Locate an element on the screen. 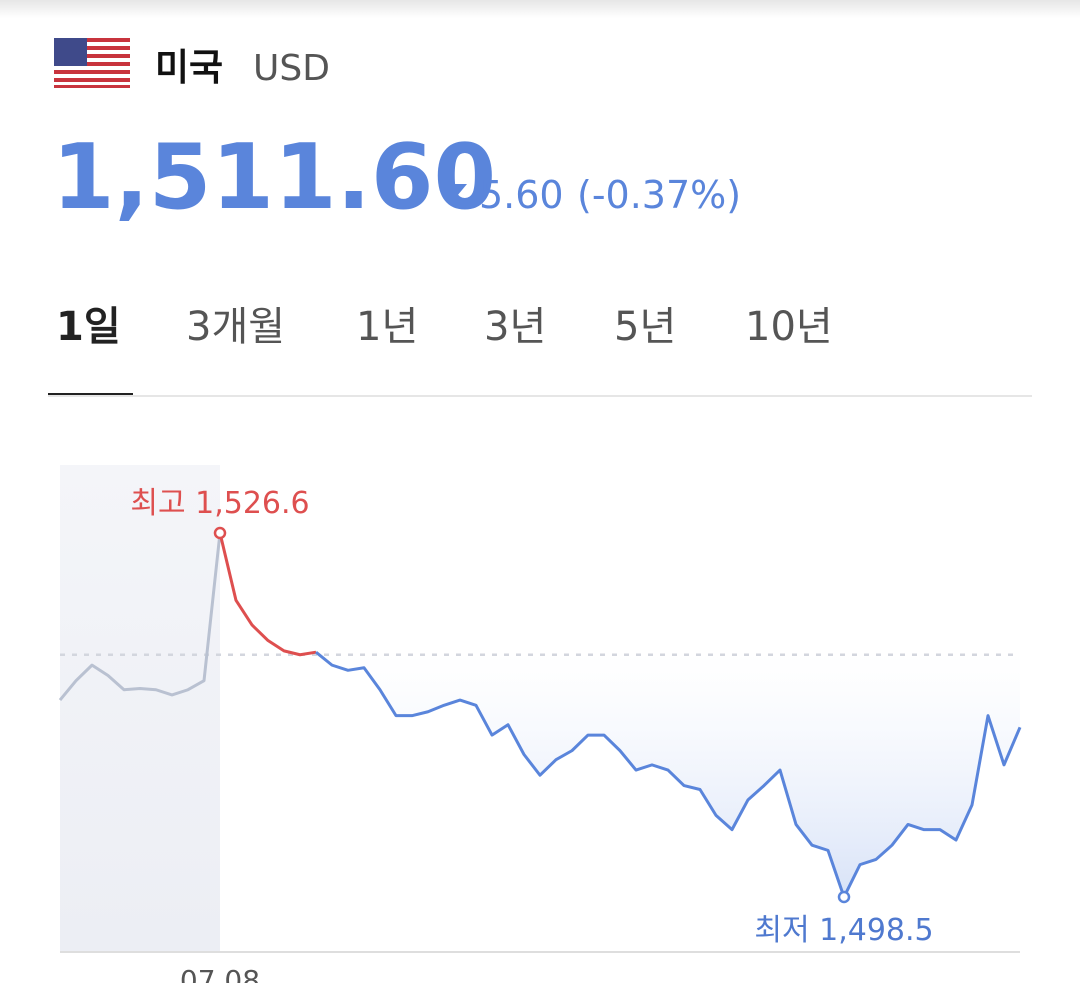  tab: 10년 is located at coordinates (789, 327).